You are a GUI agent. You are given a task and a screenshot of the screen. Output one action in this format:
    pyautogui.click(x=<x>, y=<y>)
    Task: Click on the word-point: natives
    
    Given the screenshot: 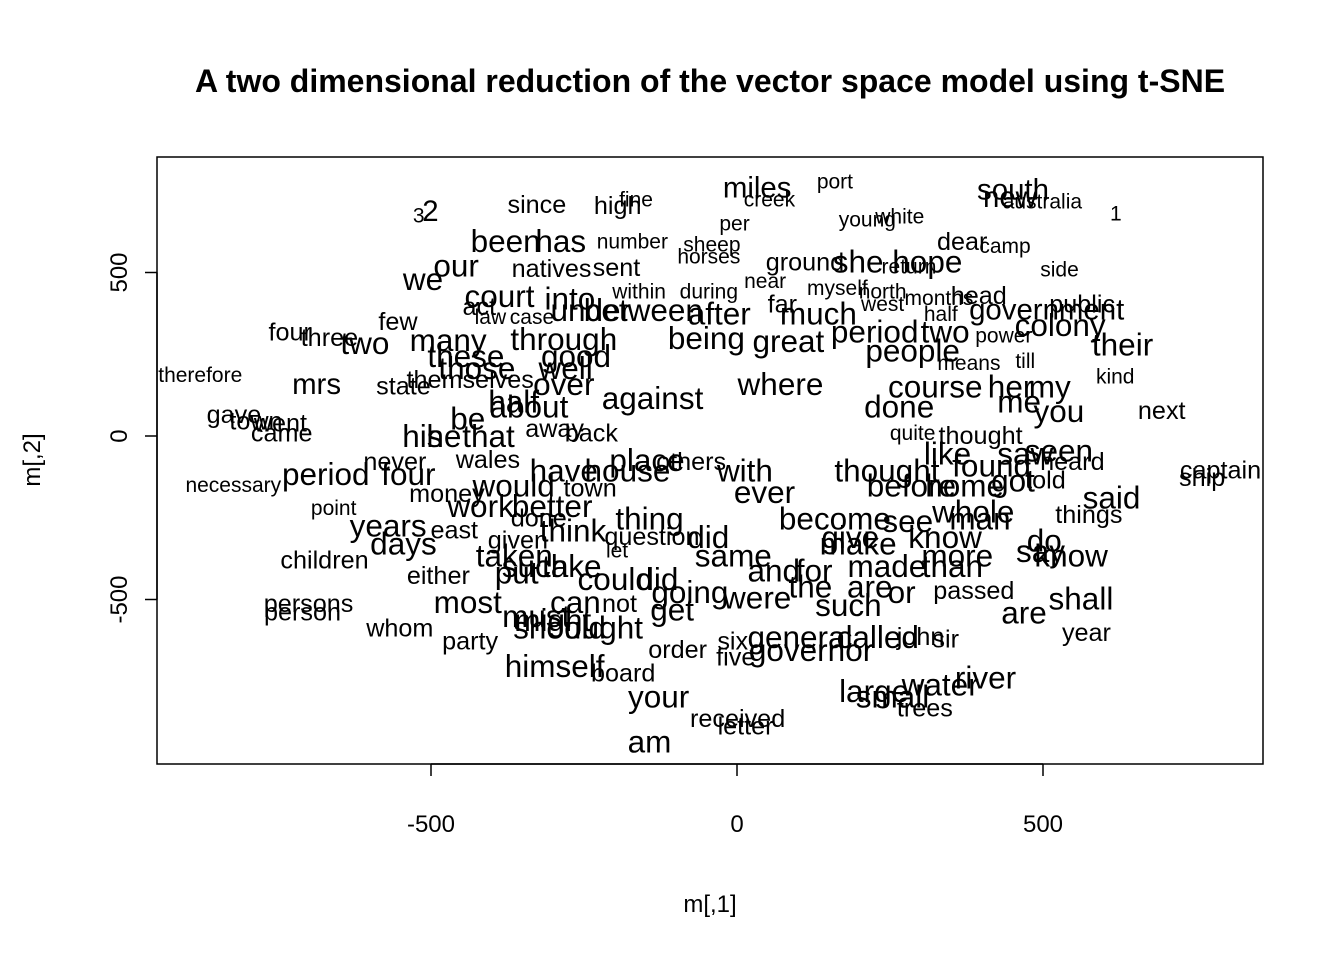 What is the action you would take?
    pyautogui.click(x=552, y=269)
    